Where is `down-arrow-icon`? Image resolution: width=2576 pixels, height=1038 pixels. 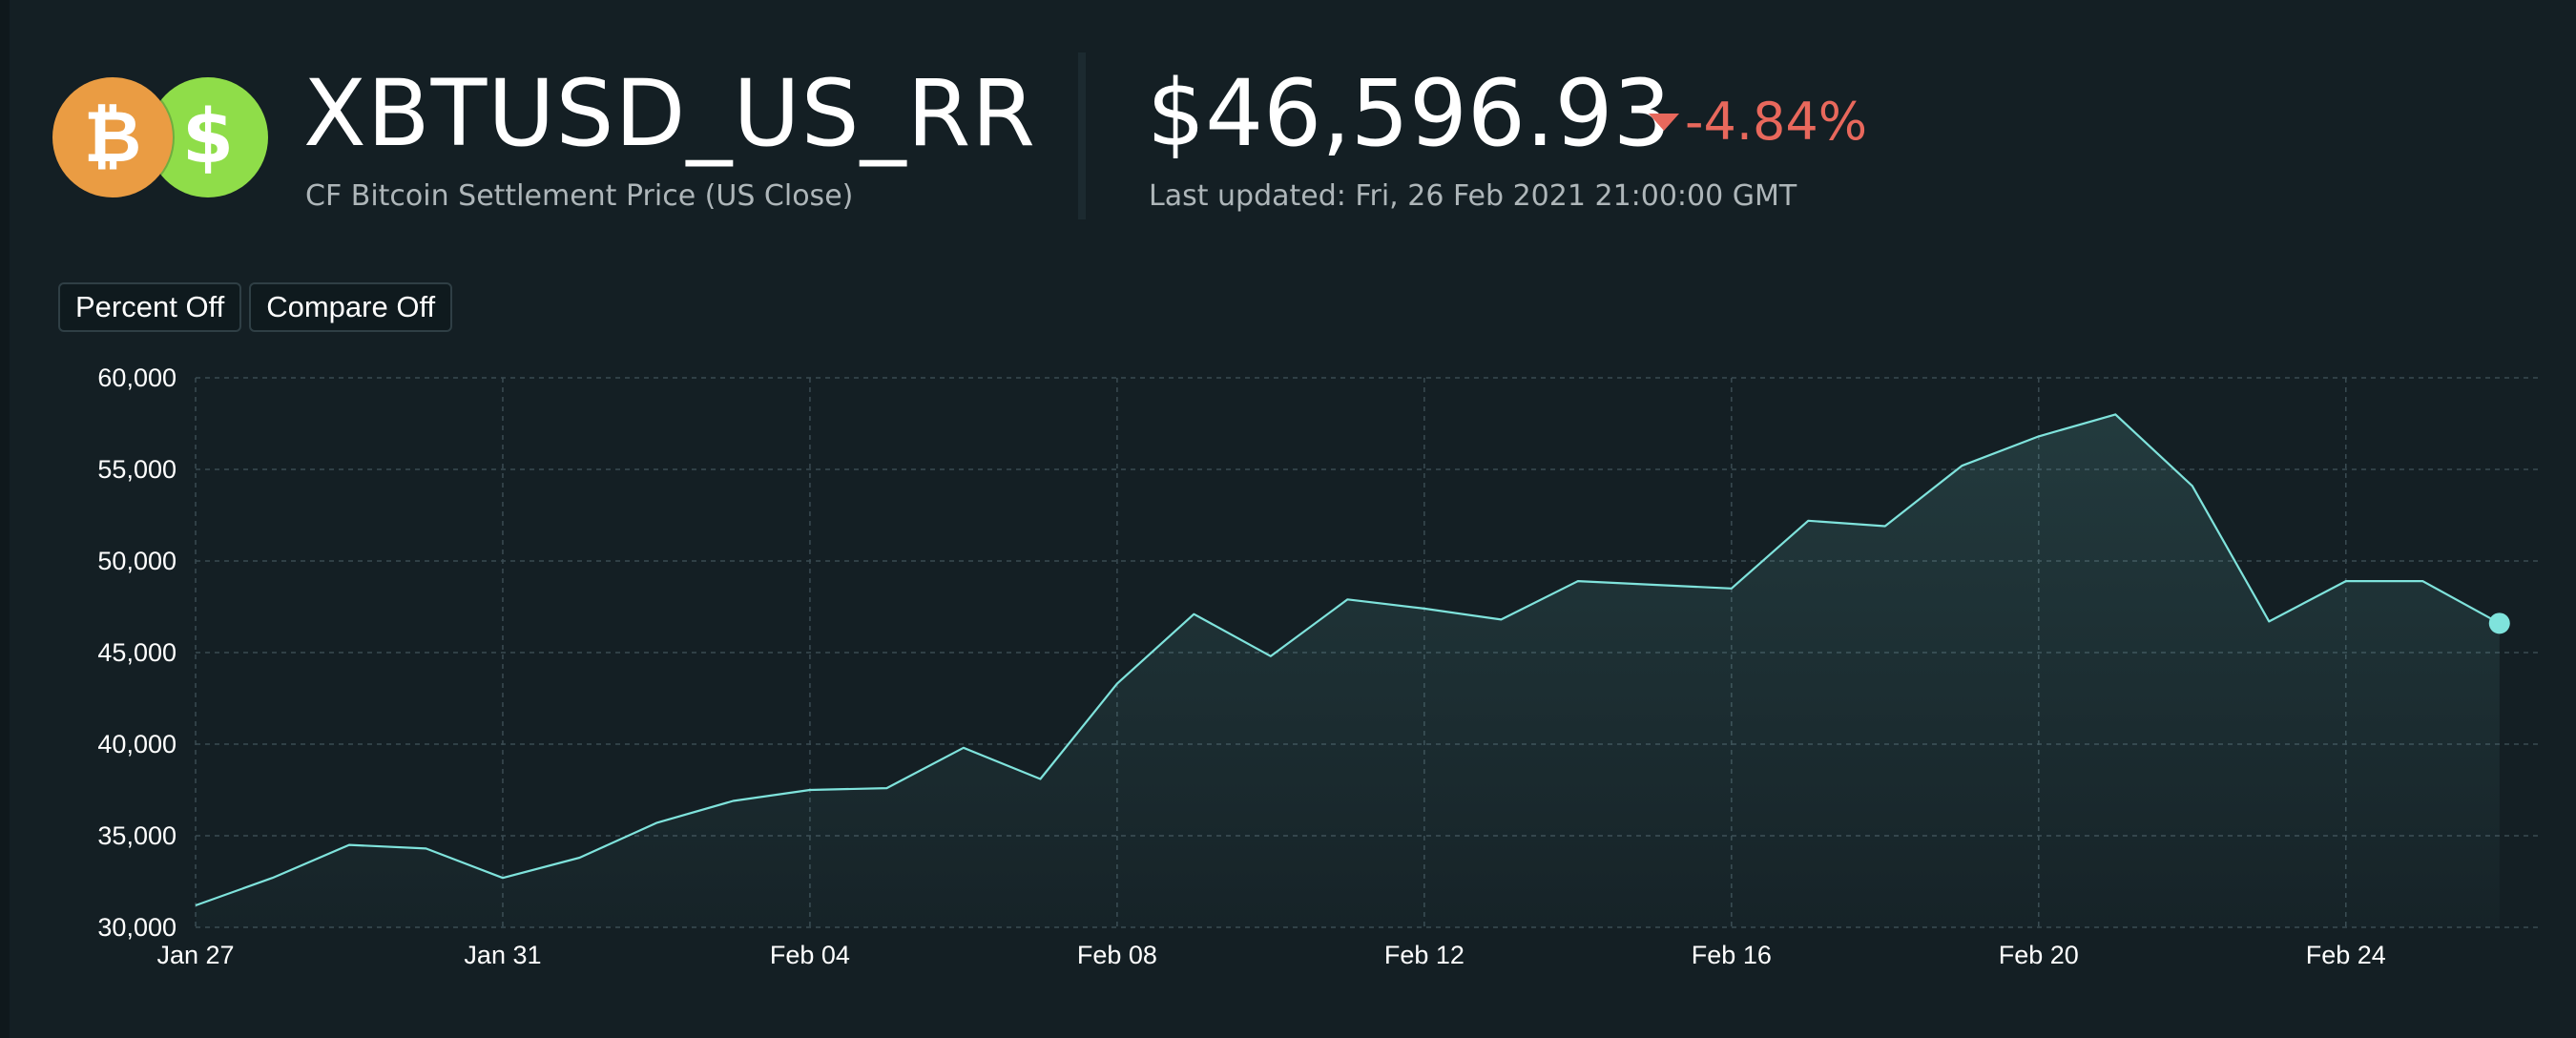
down-arrow-icon is located at coordinates (1664, 122).